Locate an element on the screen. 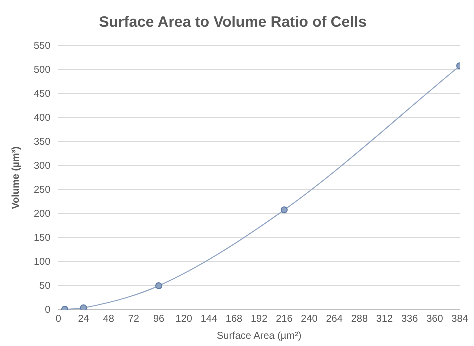  x-tick-label: 48 is located at coordinates (109, 319).